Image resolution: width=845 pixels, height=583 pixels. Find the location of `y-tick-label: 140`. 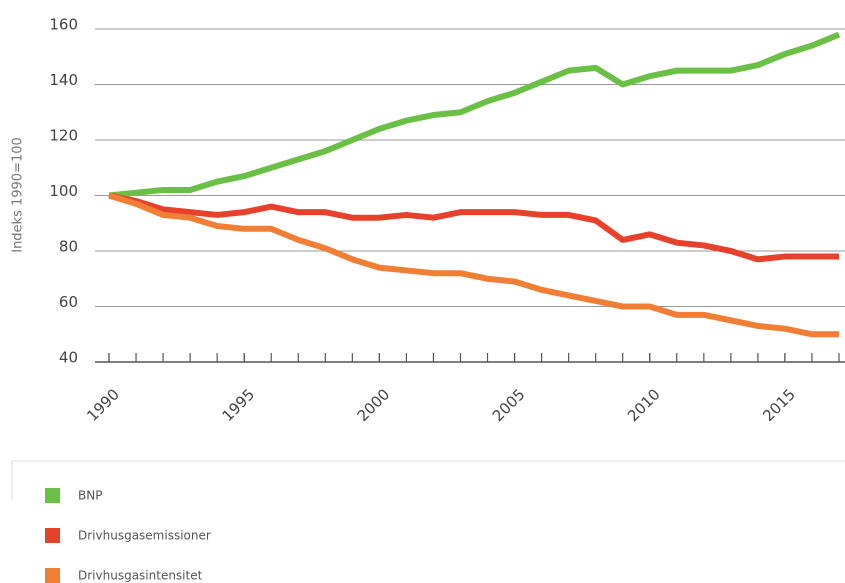

y-tick-label: 140 is located at coordinates (63, 80).